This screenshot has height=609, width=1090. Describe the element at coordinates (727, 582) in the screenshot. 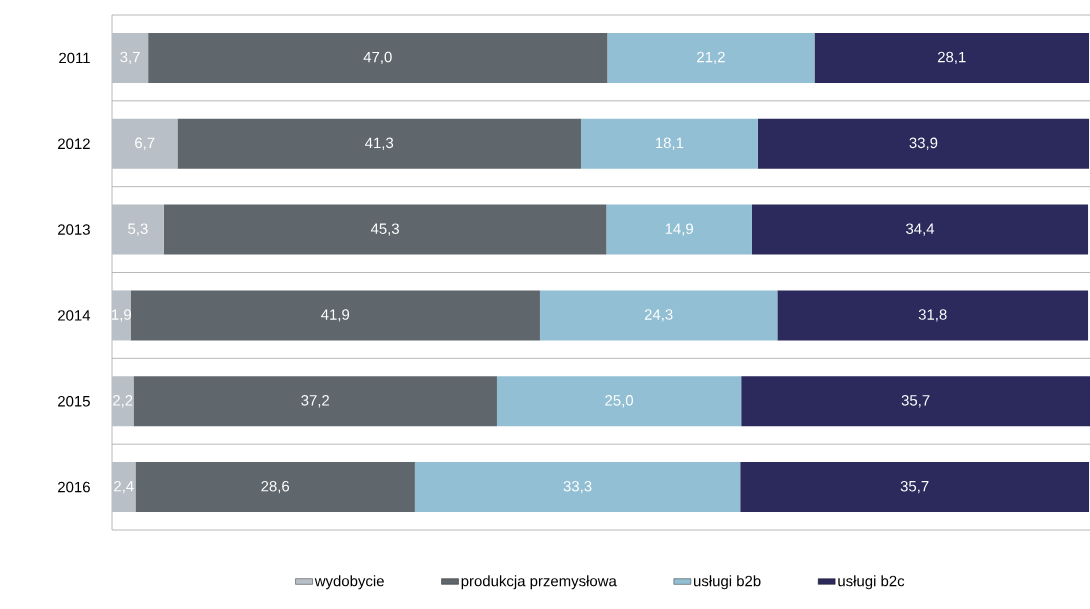

I see `legend-label: usługi b2b` at that location.